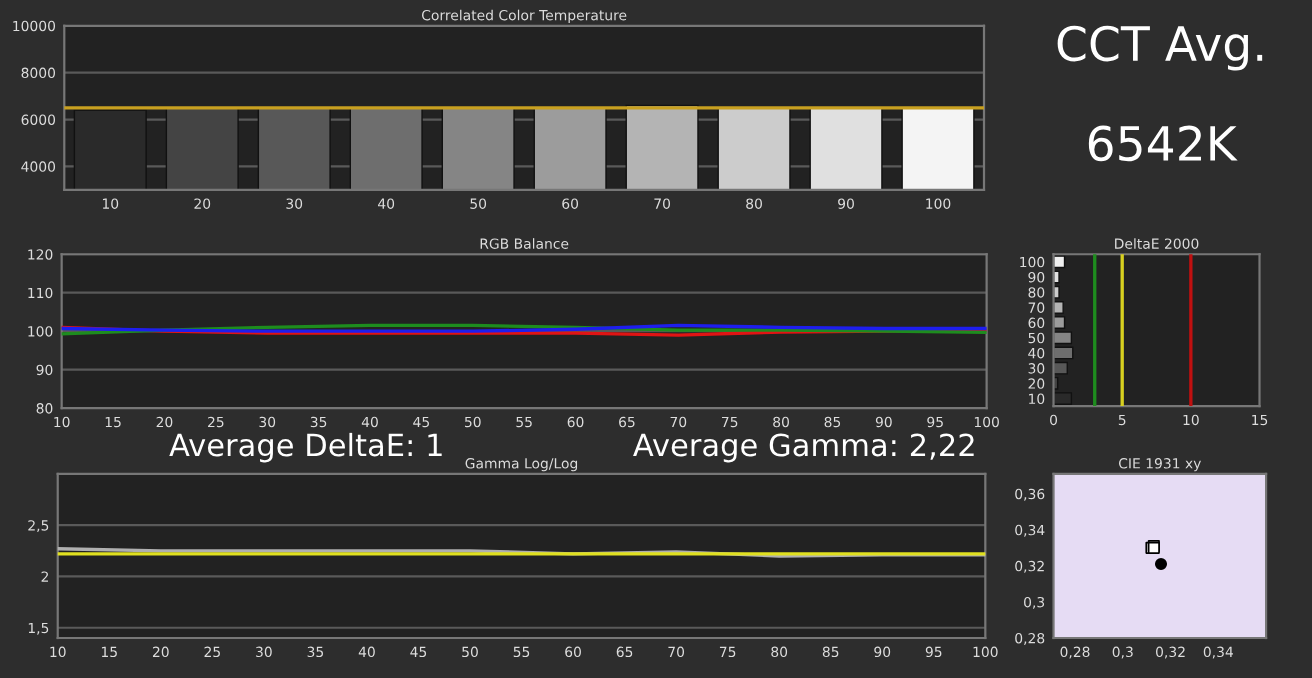 This screenshot has height=678, width=1312. Describe the element at coordinates (1160, 48) in the screenshot. I see `text: CCT Avg.` at that location.